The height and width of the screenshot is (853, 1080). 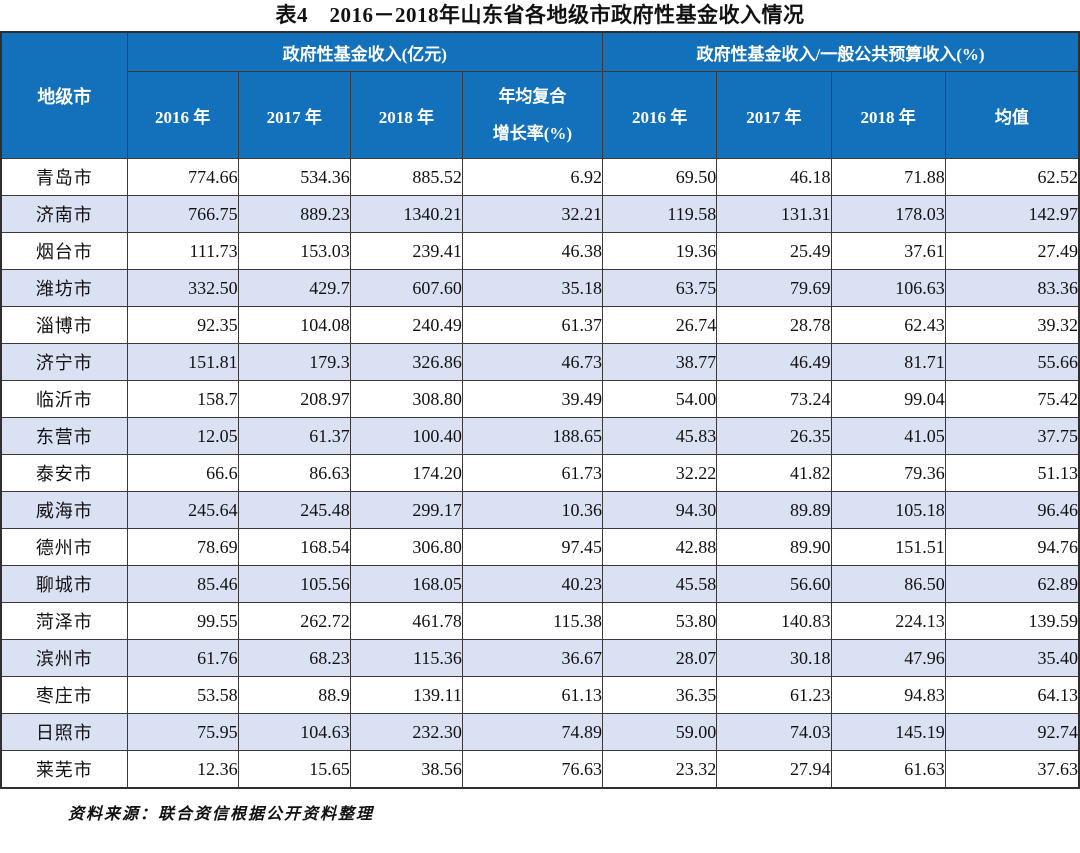 I want to click on header-ratio-2018: 2018 年, so click(x=888, y=115).